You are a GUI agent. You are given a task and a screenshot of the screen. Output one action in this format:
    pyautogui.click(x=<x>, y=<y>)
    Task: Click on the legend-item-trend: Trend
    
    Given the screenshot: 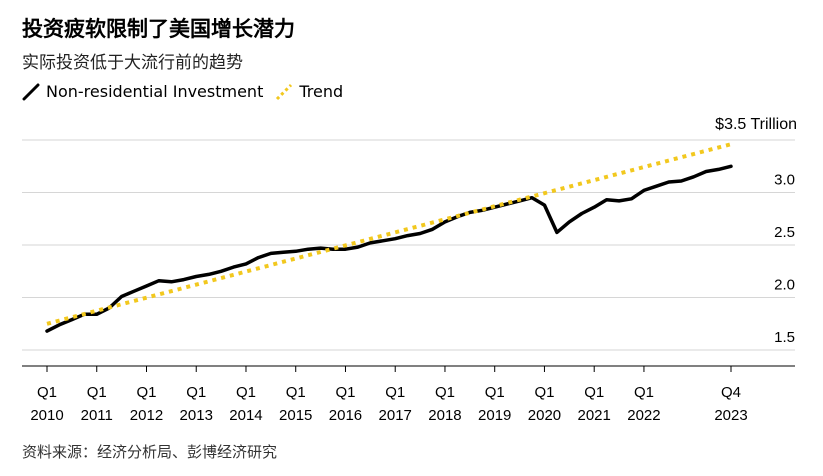 What is the action you would take?
    pyautogui.click(x=309, y=91)
    